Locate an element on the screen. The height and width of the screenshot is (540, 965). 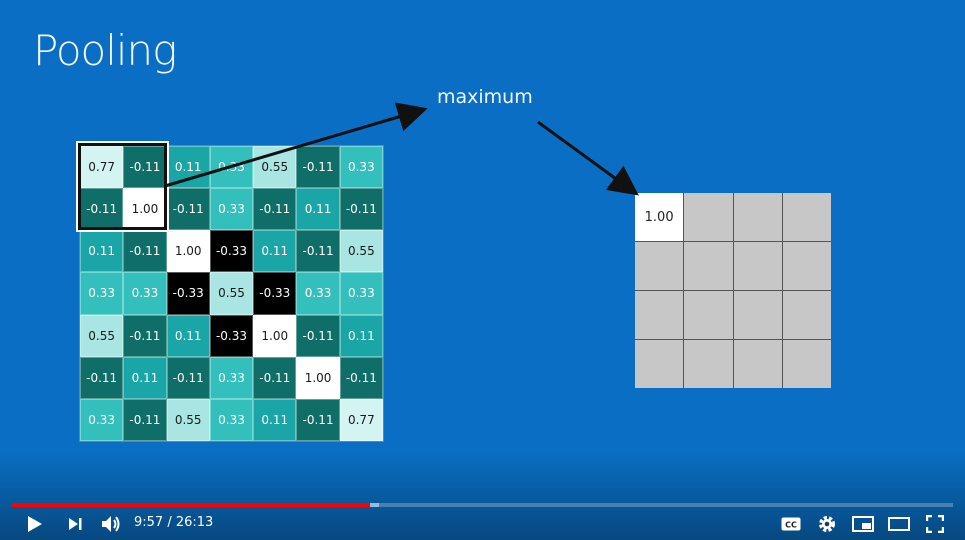
slide-title: Pooling is located at coordinates (105, 50).